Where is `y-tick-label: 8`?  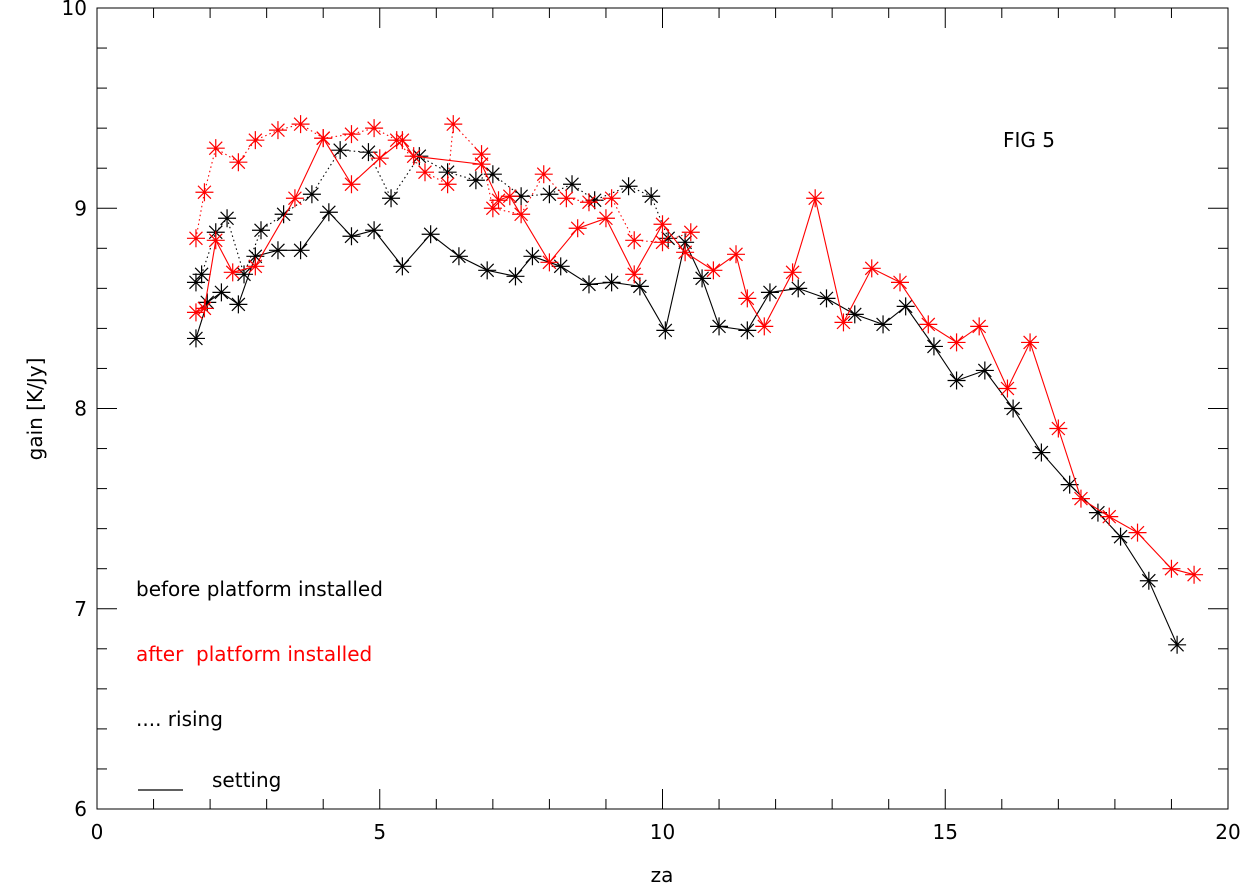
y-tick-label: 8 is located at coordinates (80, 409).